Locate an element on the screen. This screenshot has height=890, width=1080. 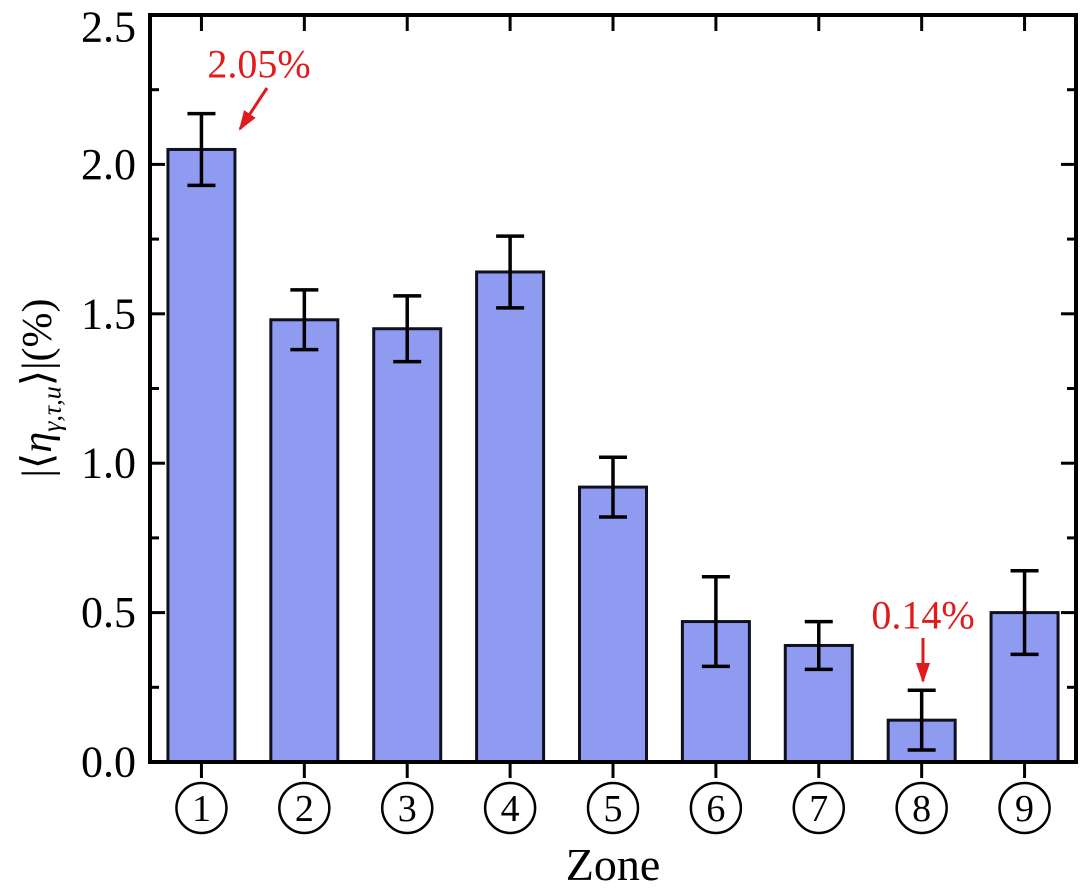
y-tick-label-0.0: 0.0 is located at coordinates (108, 762).